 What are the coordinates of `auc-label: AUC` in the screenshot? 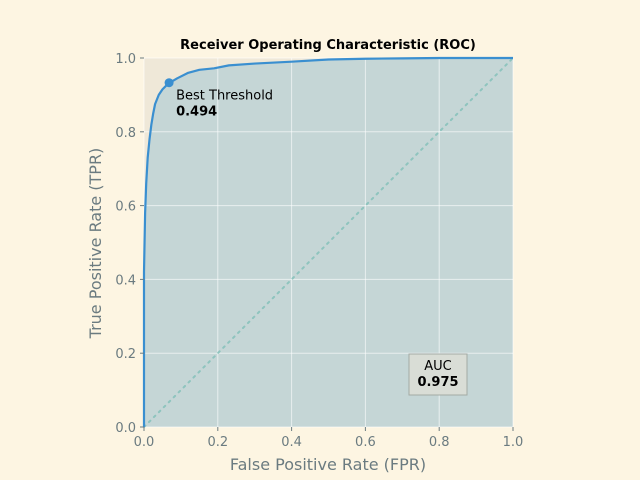 It's located at (438, 366).